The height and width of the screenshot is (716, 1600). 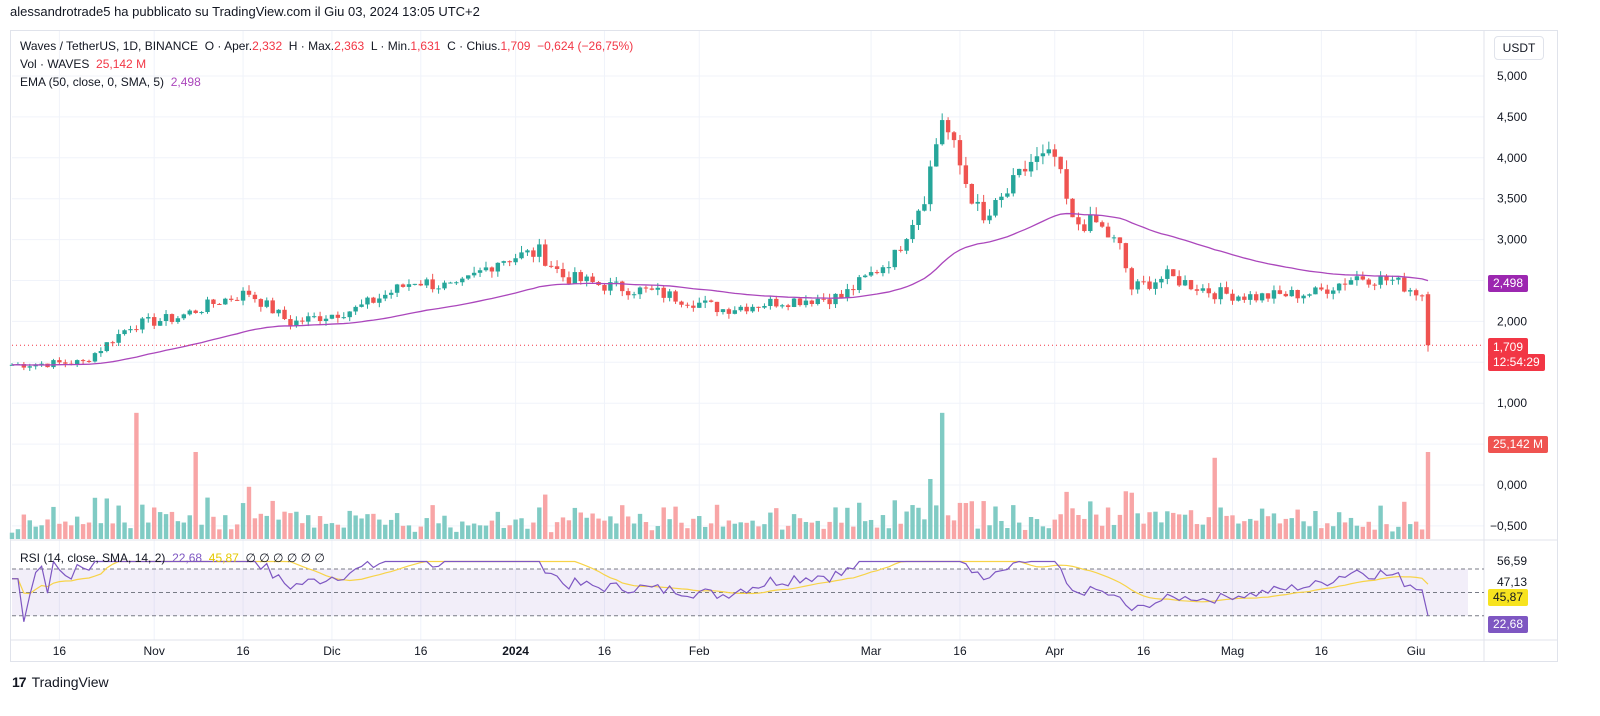 What do you see at coordinates (1512, 403) in the screenshot?
I see `price-axis-label: 1,000` at bounding box center [1512, 403].